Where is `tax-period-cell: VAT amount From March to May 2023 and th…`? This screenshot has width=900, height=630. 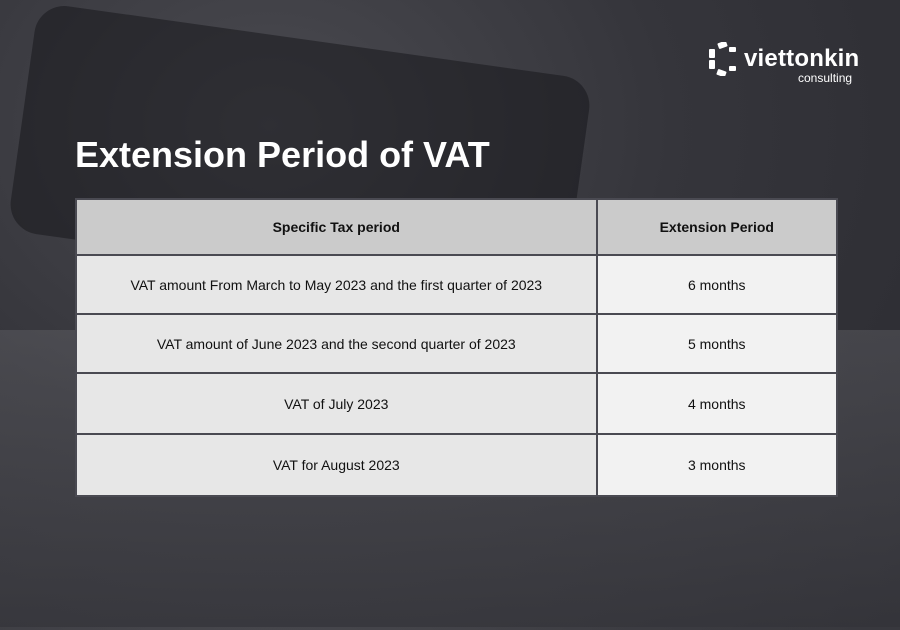
tax-period-cell: VAT amount From March to May 2023 and th… is located at coordinates (336, 284).